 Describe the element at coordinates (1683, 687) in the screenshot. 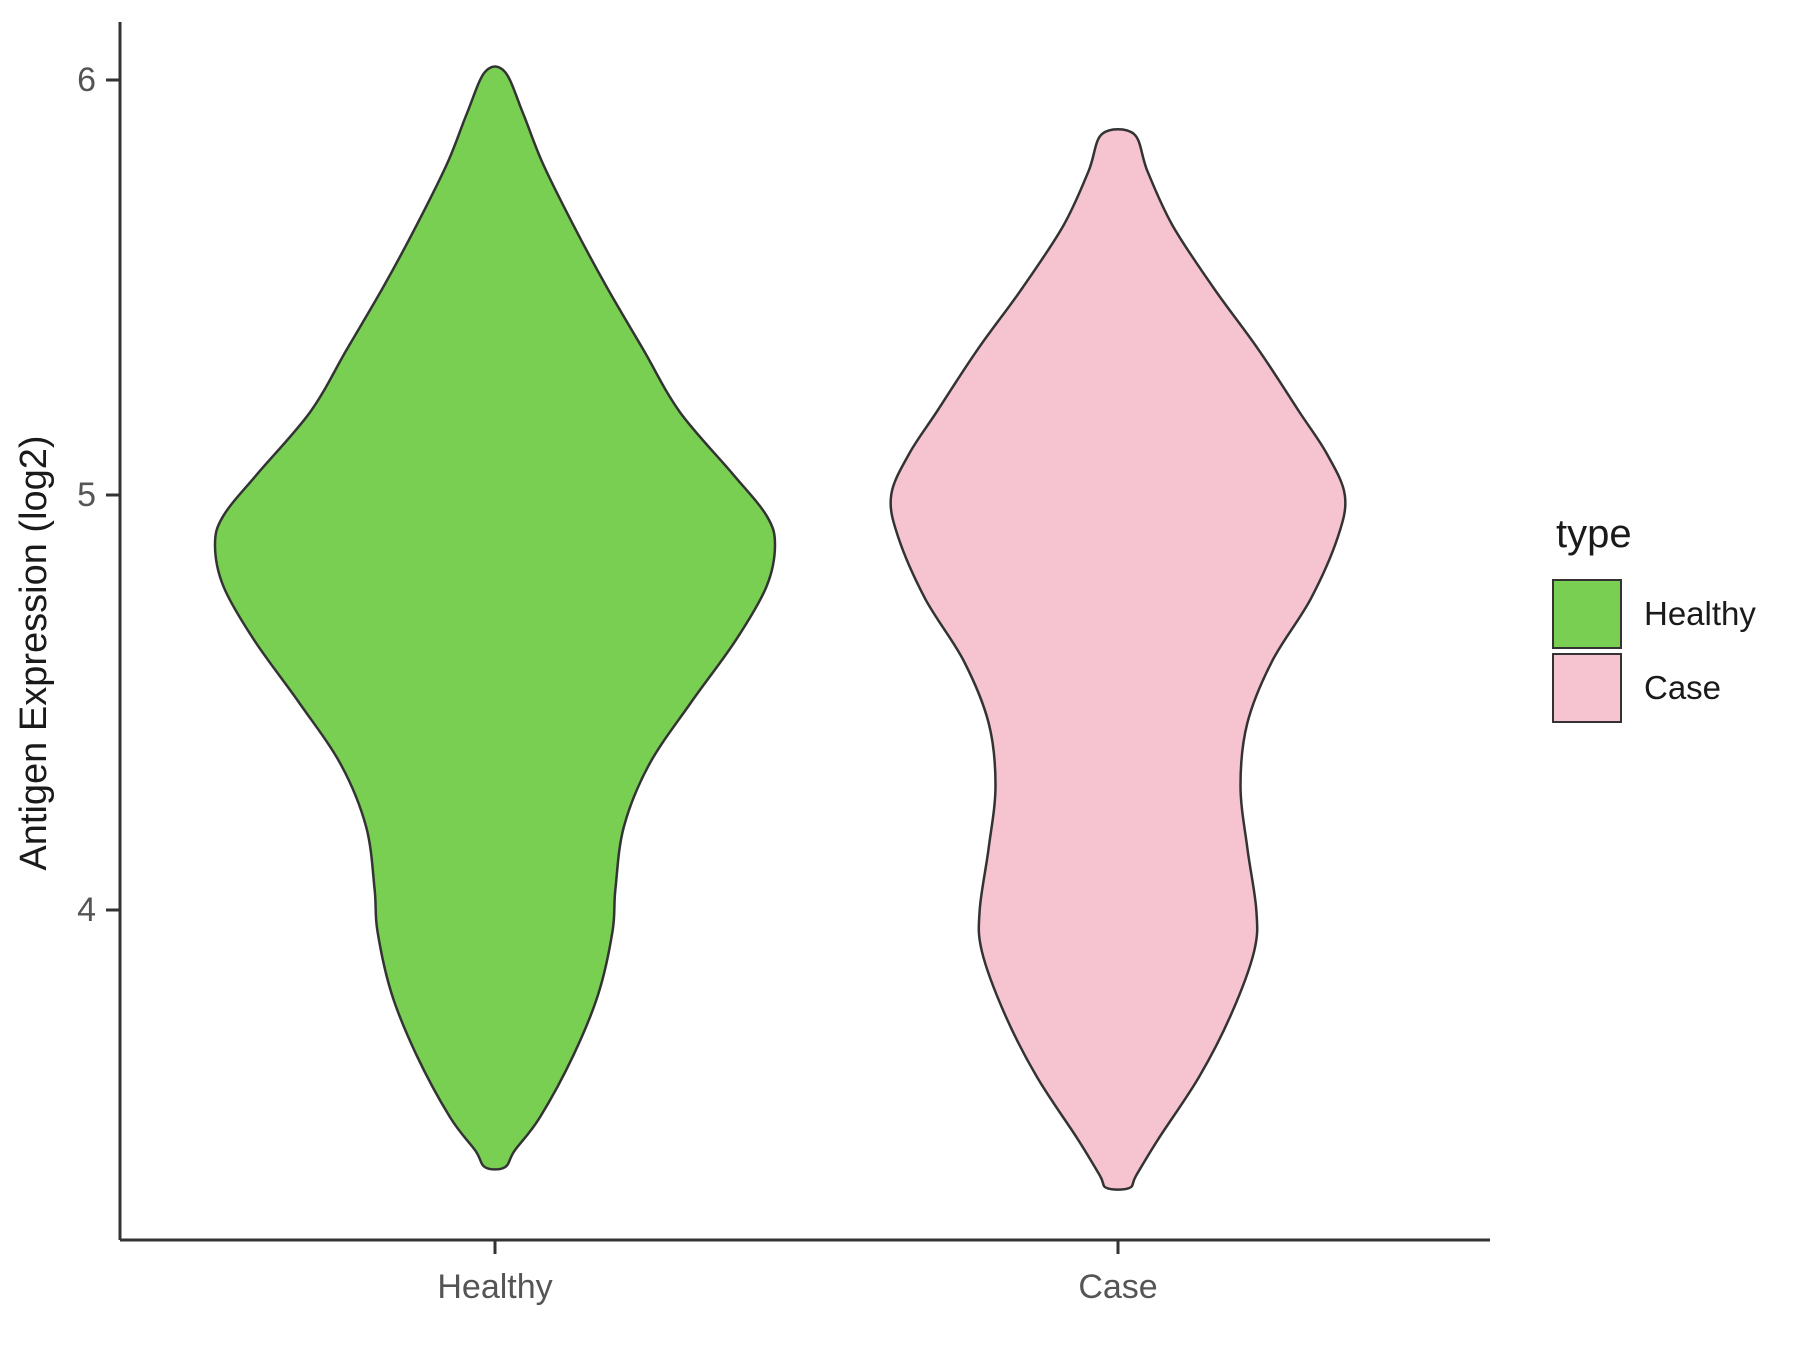

I see `legend-label-case: Case` at that location.